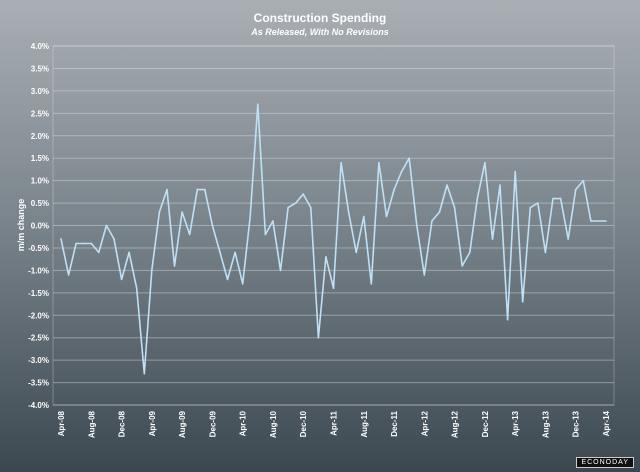  Describe the element at coordinates (364, 423) in the screenshot. I see `x-tick-label: Aug-11` at that location.